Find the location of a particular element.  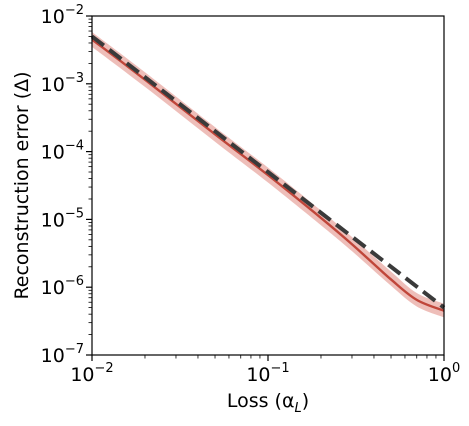

x-tick-label: 10⁻¹ is located at coordinates (267, 373).